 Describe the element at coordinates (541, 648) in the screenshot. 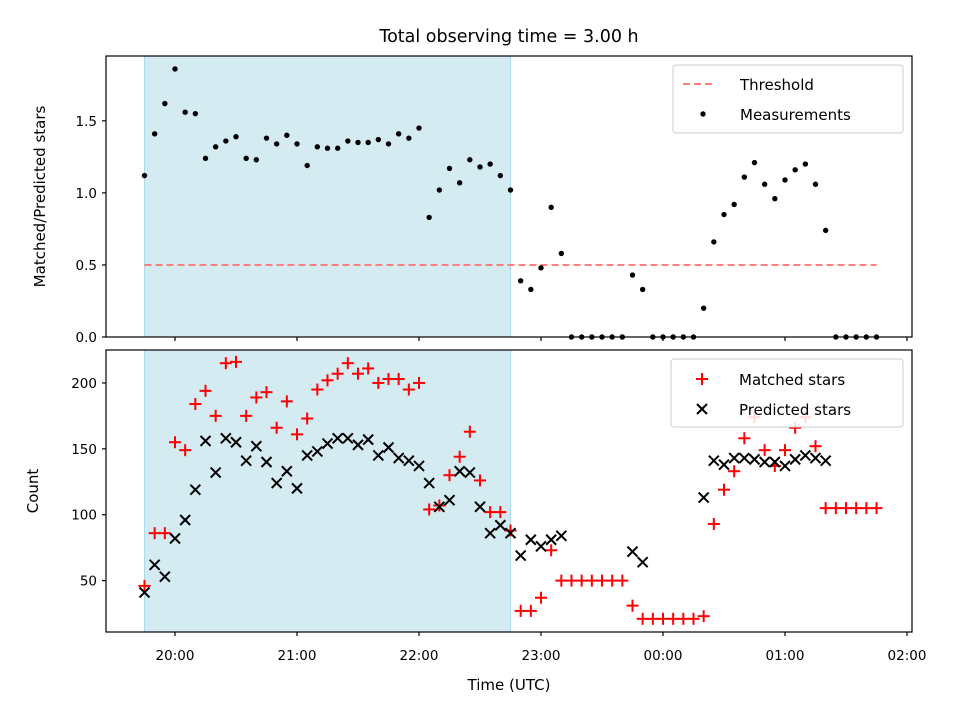

I see `count-x-ticks: 20:00 21:00 22:00 23:00 00:00 01:00 02:00` at that location.